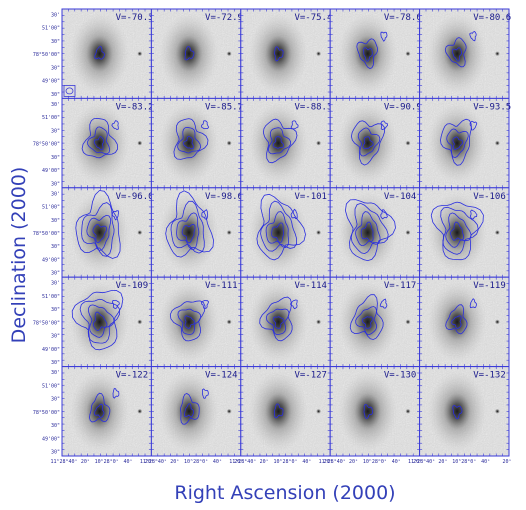  What do you see at coordinates (286, 53) in the screenshot?
I see `channel-panel: V=-75.4` at bounding box center [286, 53].